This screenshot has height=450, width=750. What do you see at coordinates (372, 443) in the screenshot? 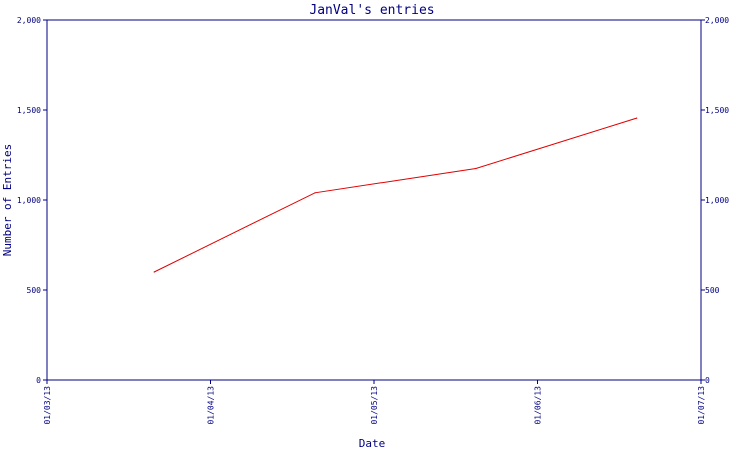
I see `x-axis-label: Date` at bounding box center [372, 443].